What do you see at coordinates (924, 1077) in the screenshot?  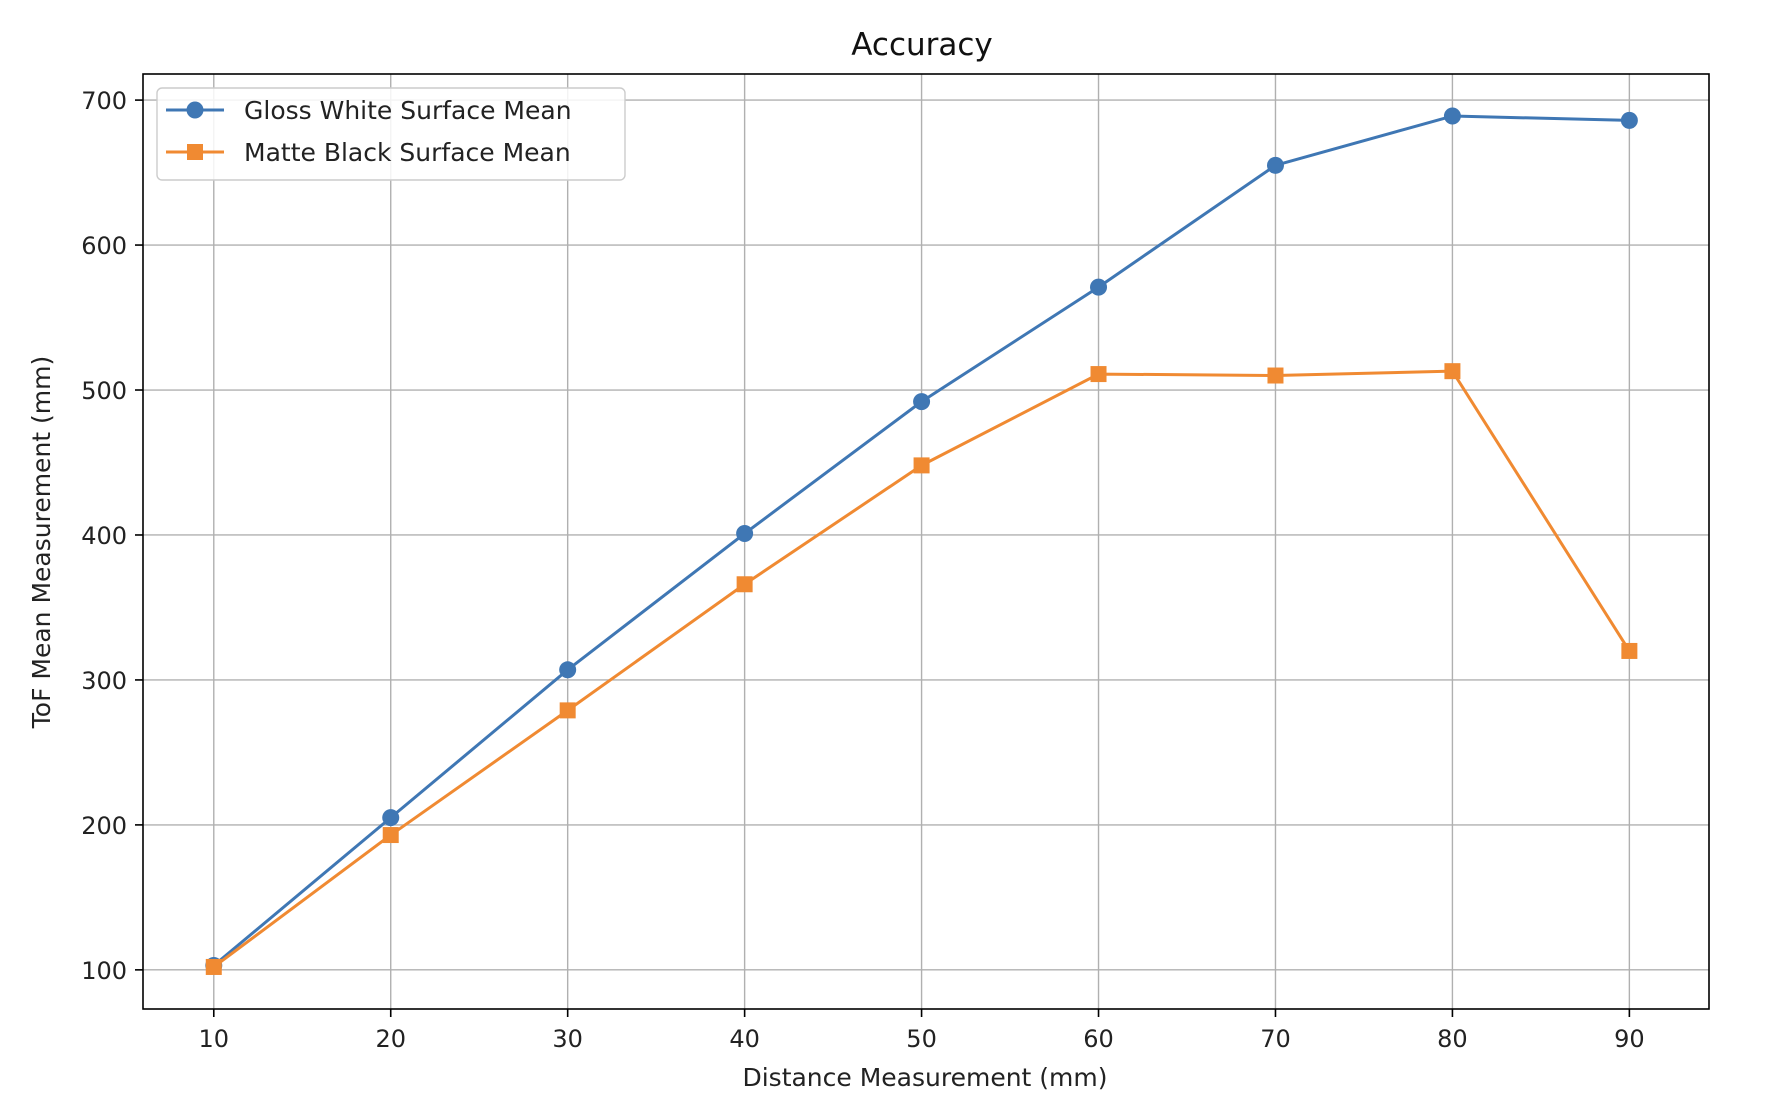 I see `x-axis-label: Distance Measurement (mm)` at bounding box center [924, 1077].